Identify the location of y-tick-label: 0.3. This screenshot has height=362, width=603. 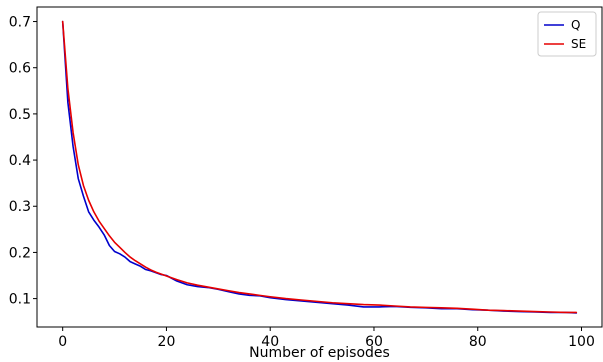
(20, 207).